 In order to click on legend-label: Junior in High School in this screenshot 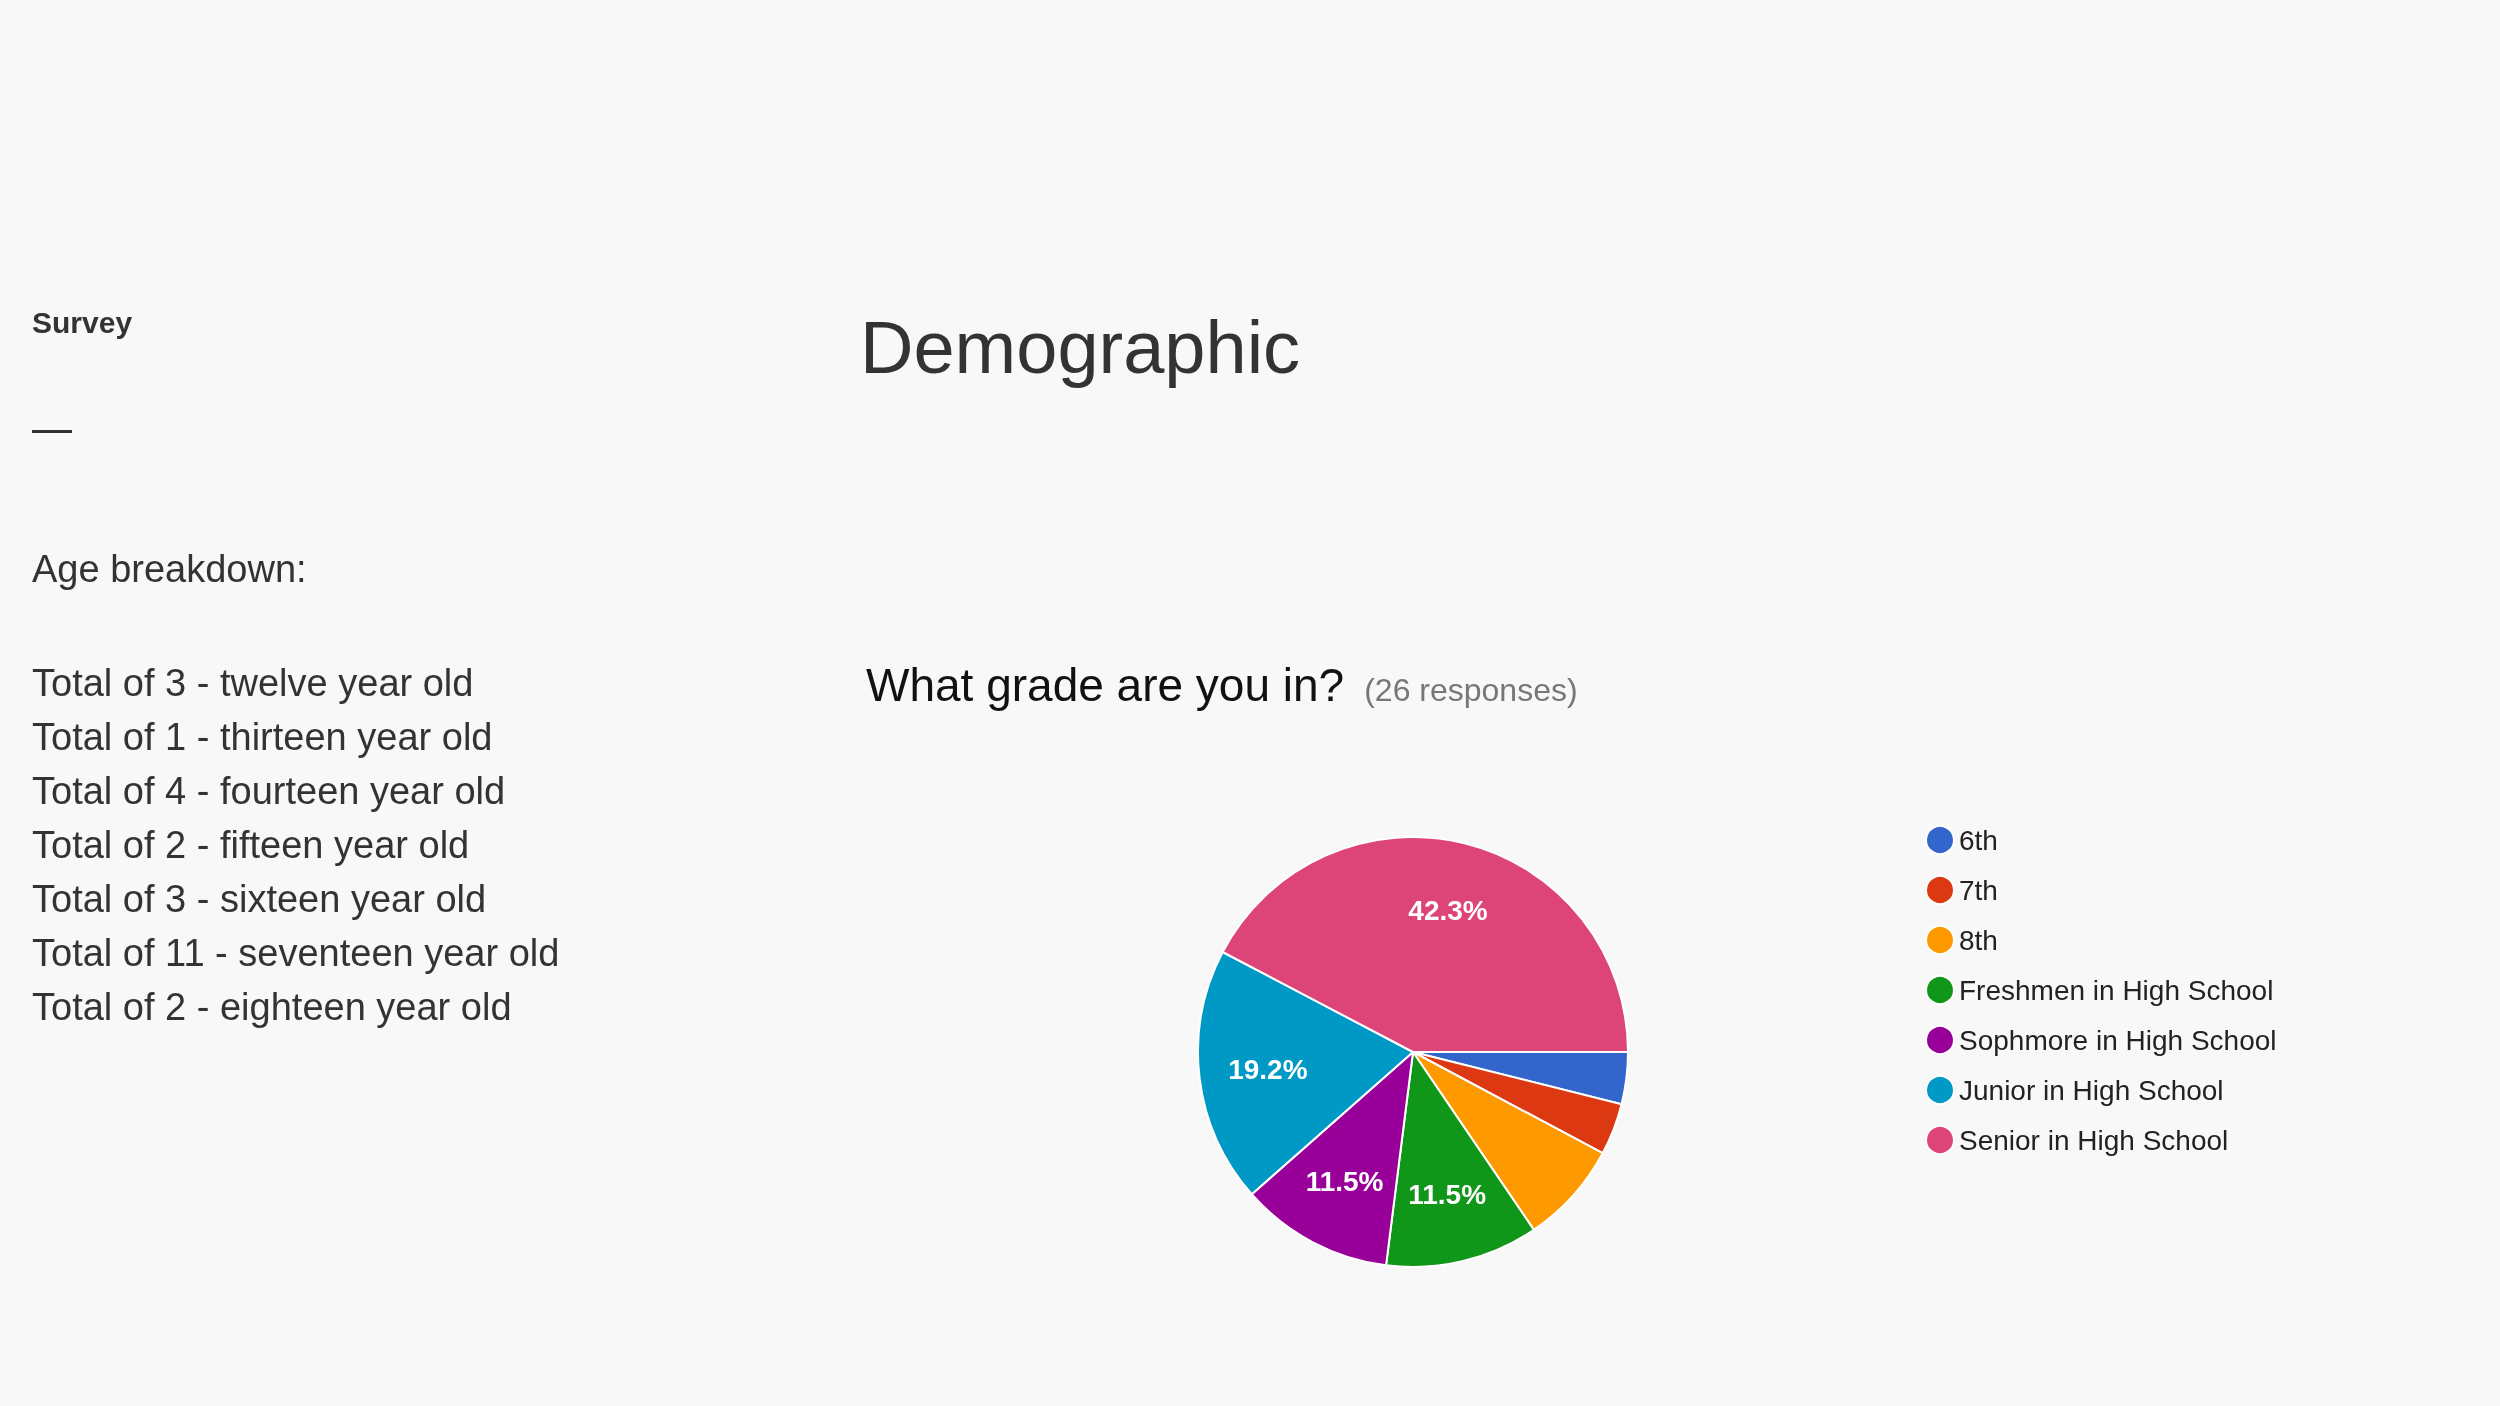, I will do `click(2091, 1090)`.